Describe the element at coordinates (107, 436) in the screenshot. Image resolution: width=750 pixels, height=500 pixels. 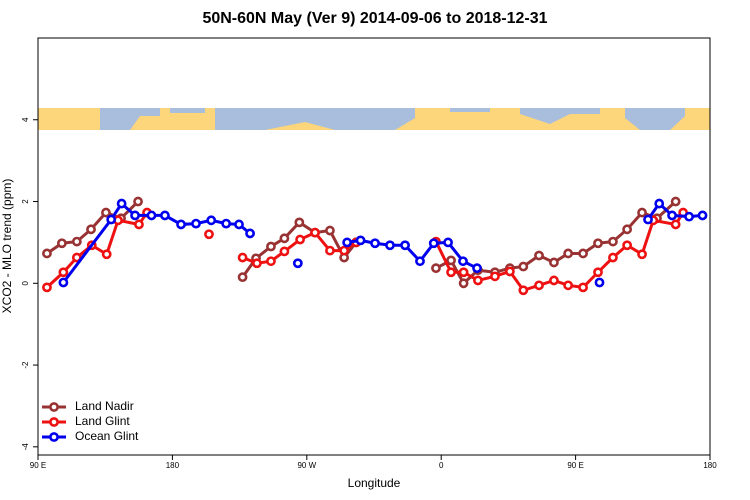
I see `legend-label: Ocean Glint` at that location.